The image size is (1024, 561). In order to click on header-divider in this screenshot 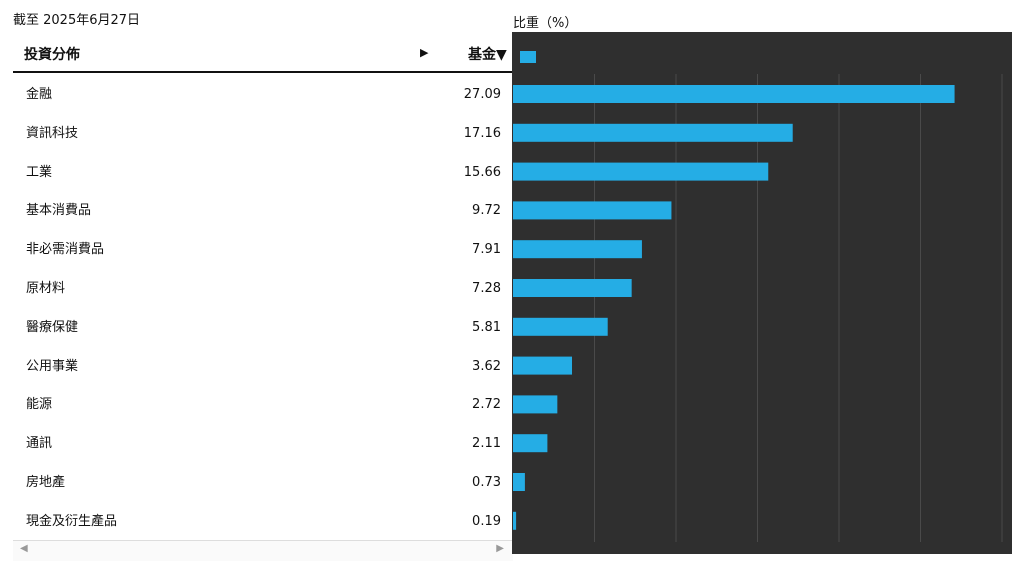, I will do `click(263, 72)`.